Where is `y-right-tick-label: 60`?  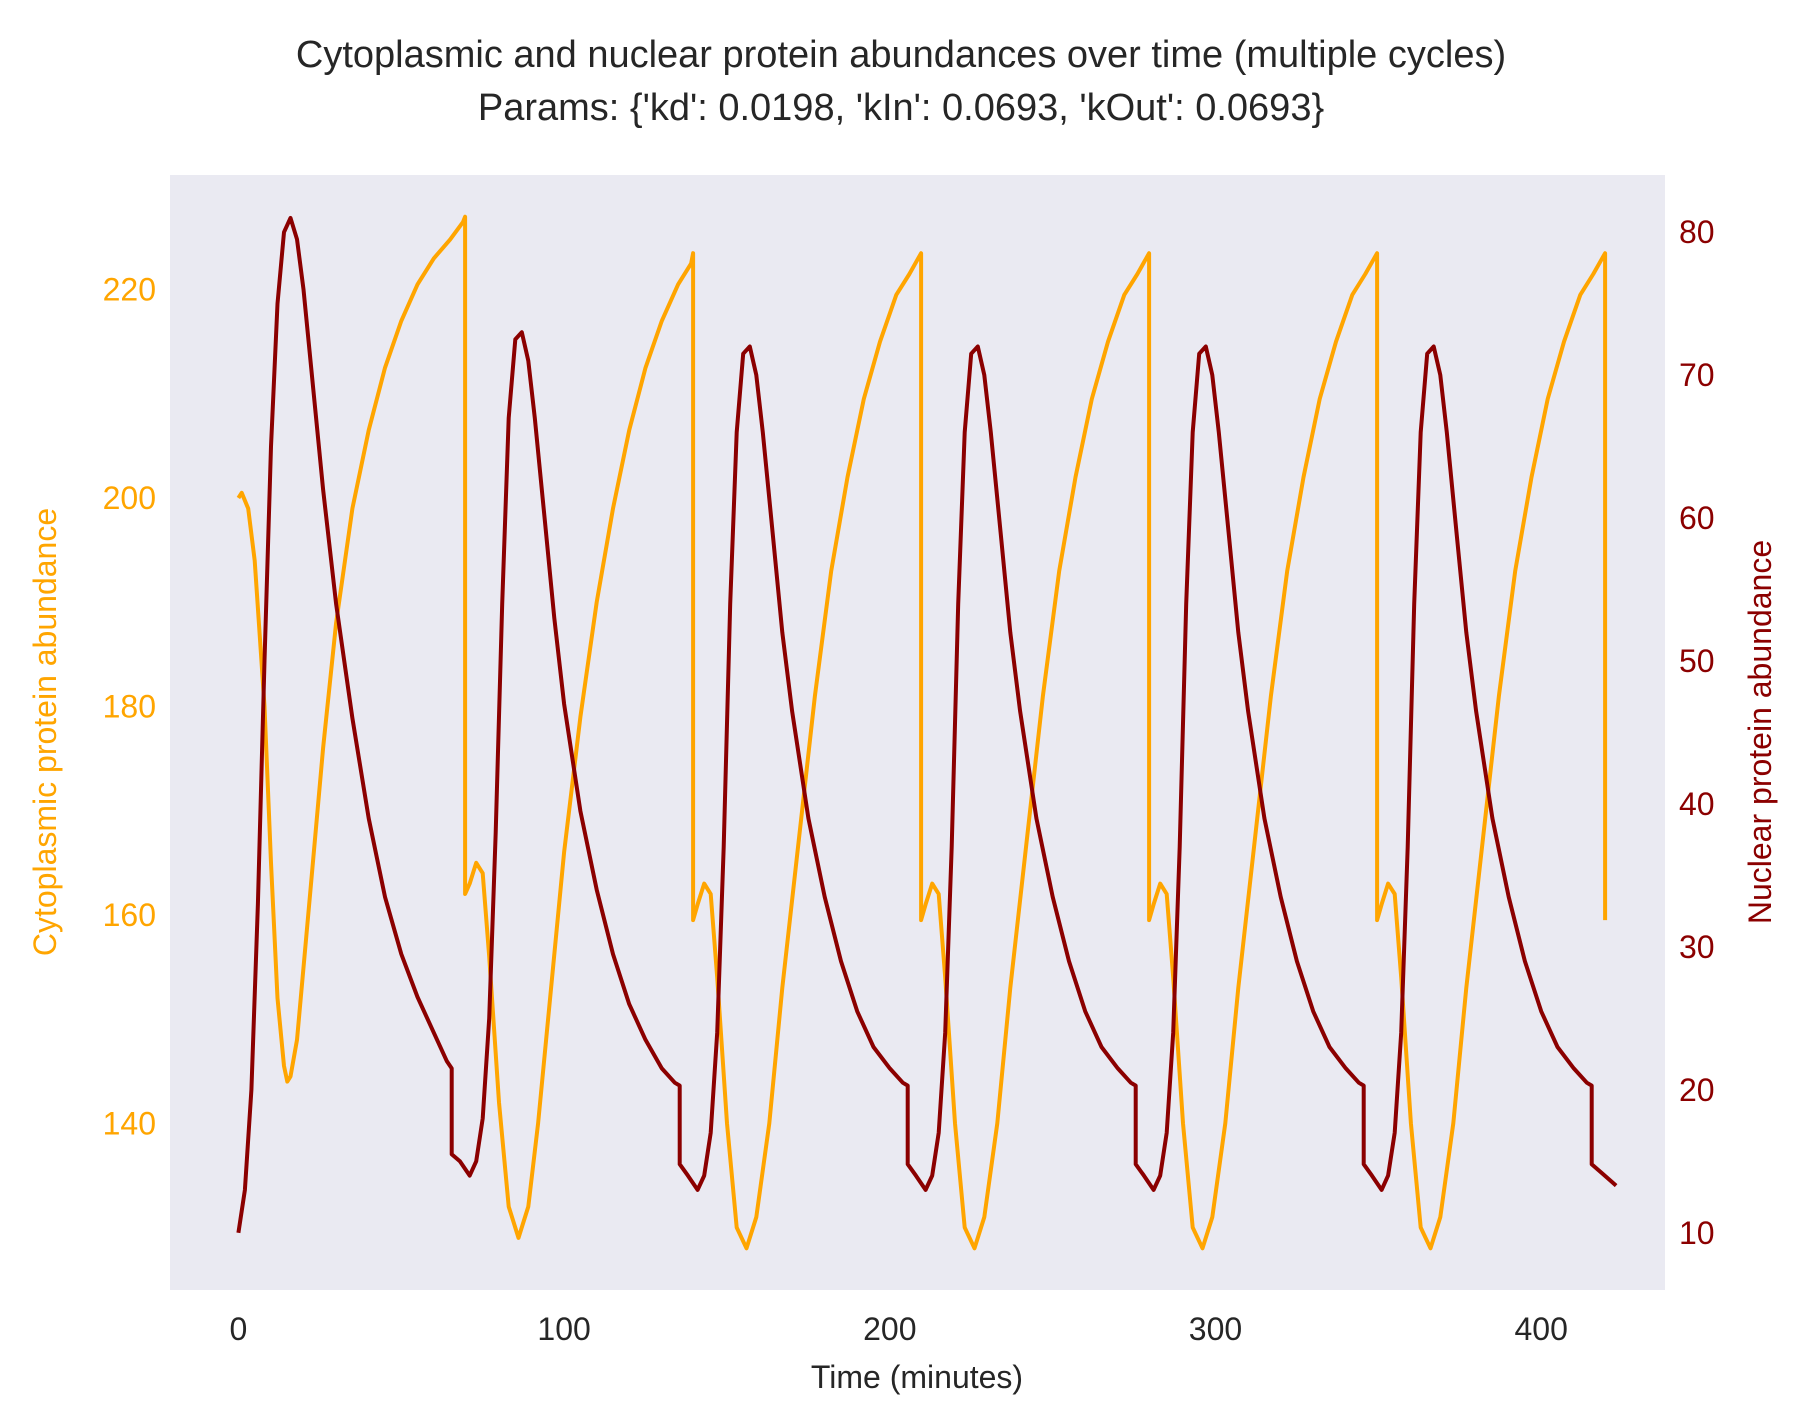
y-right-tick-label: 60 is located at coordinates (1697, 518).